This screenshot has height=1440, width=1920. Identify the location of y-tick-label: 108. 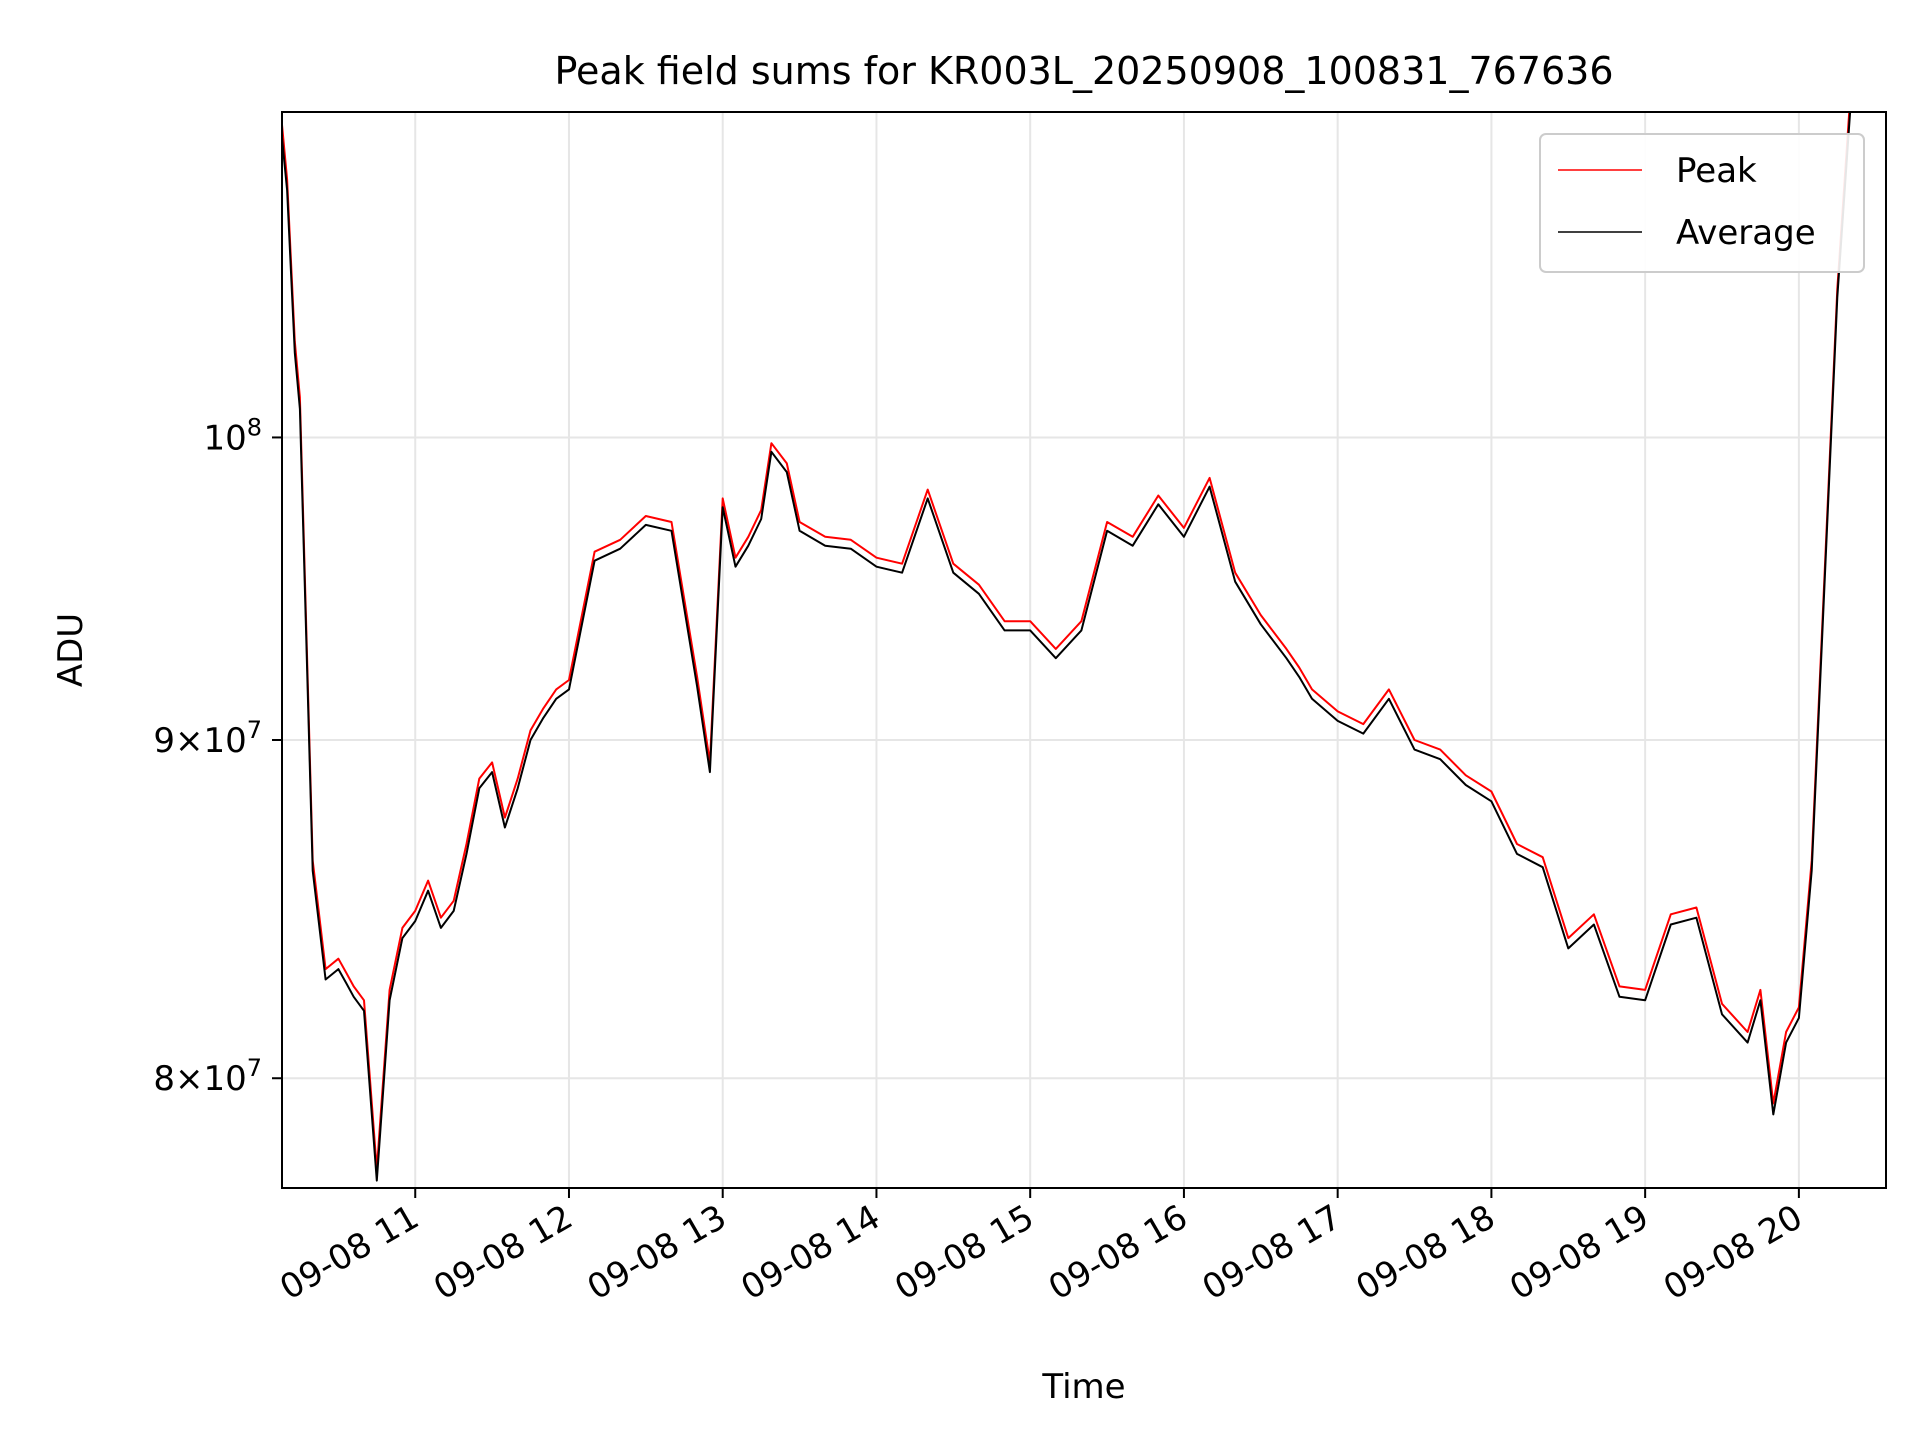
(232, 435).